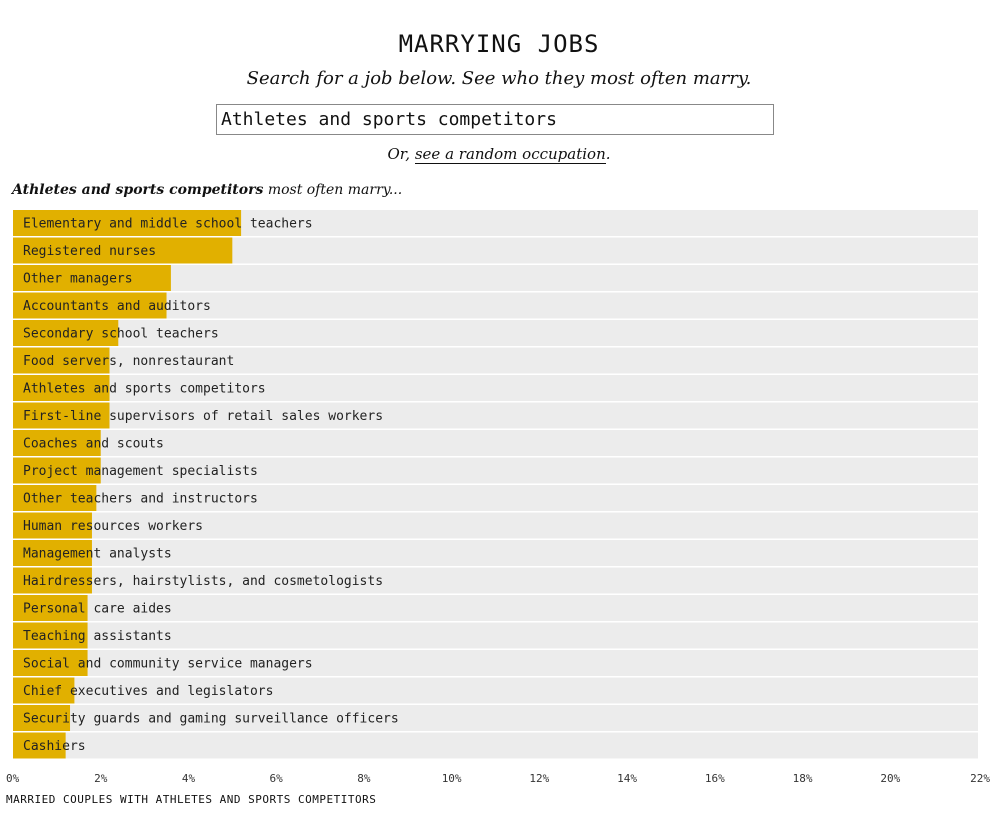  Describe the element at coordinates (168, 664) in the screenshot. I see `bar-label: Social and community service managers` at that location.